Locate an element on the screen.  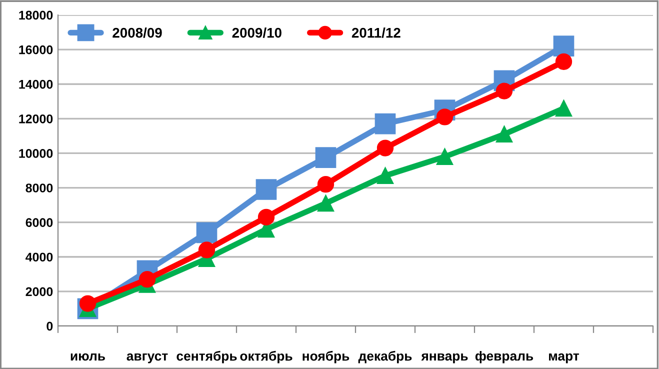
y-tick-label: 4000 is located at coordinates (39, 257).